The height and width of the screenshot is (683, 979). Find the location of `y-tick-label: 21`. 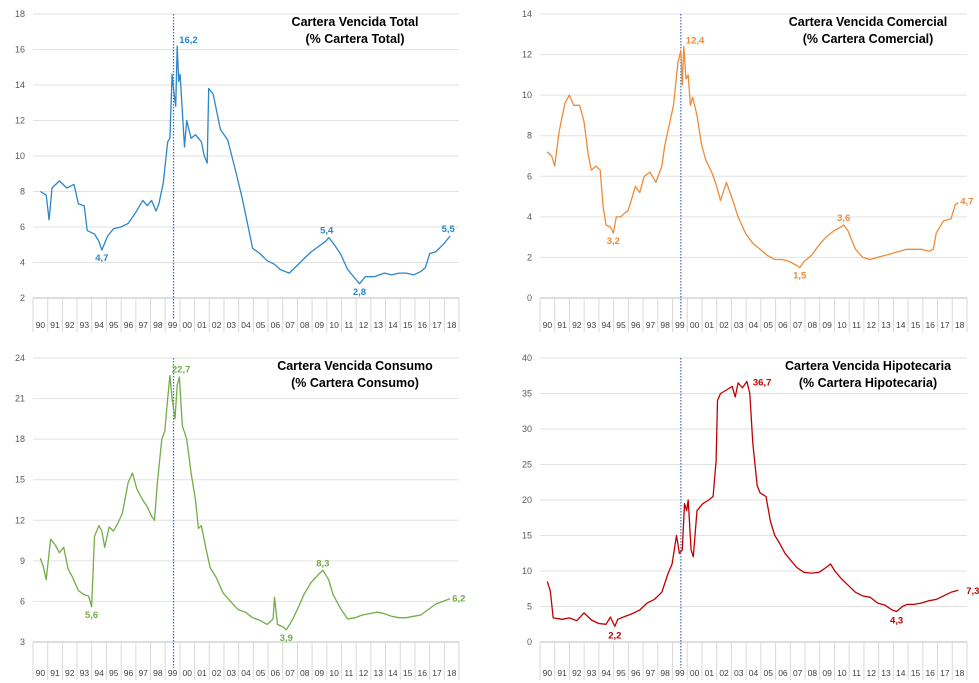

y-tick-label: 21 is located at coordinates (20, 399).